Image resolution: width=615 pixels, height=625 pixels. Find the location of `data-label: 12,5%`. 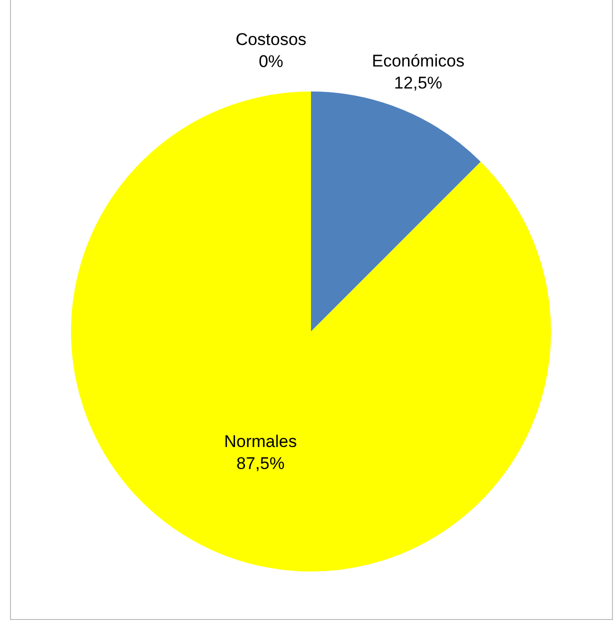

data-label: 12,5% is located at coordinates (418, 83).